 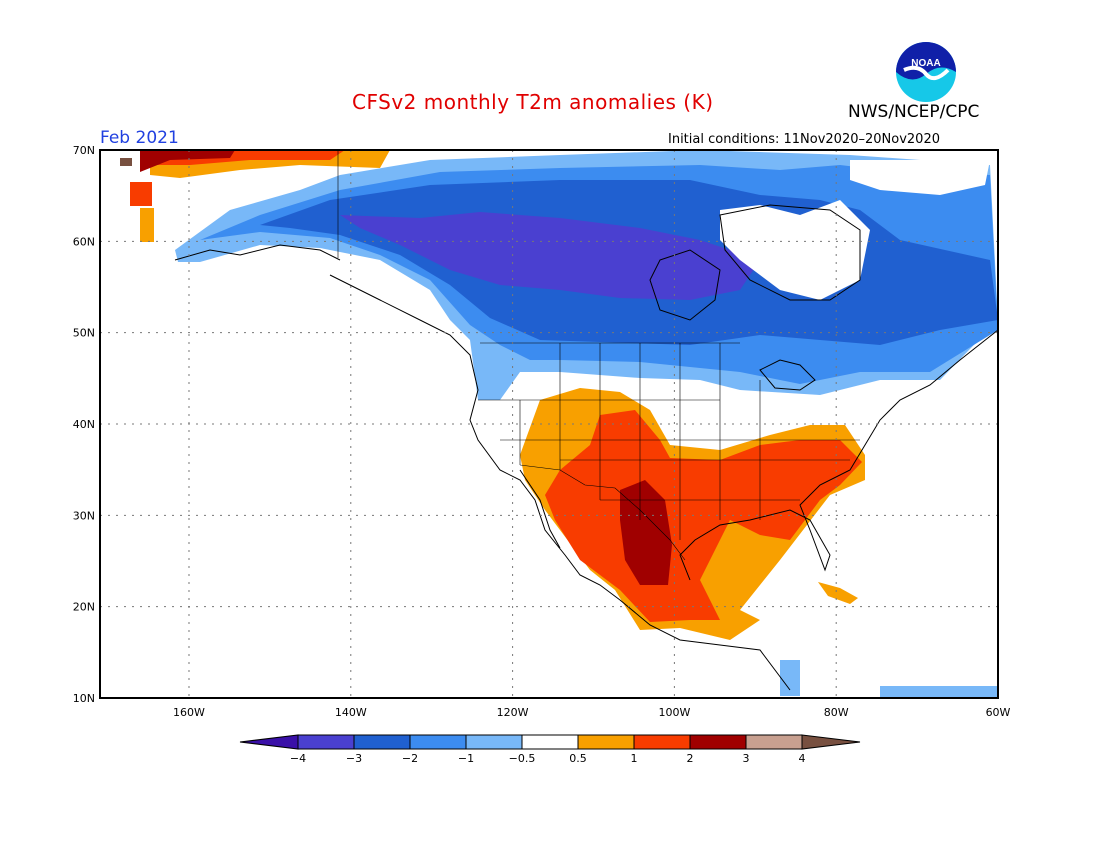 I want to click on colorbar-label: −0.5, so click(x=522, y=758).